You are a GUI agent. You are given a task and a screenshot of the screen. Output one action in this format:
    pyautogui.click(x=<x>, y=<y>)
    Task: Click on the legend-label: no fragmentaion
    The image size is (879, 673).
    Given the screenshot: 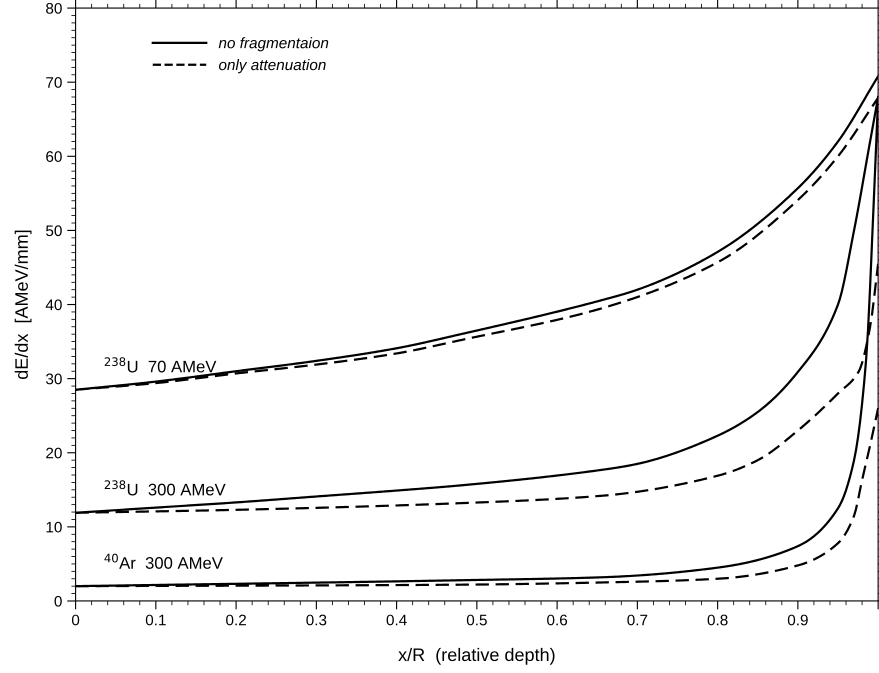 What is the action you would take?
    pyautogui.click(x=273, y=44)
    